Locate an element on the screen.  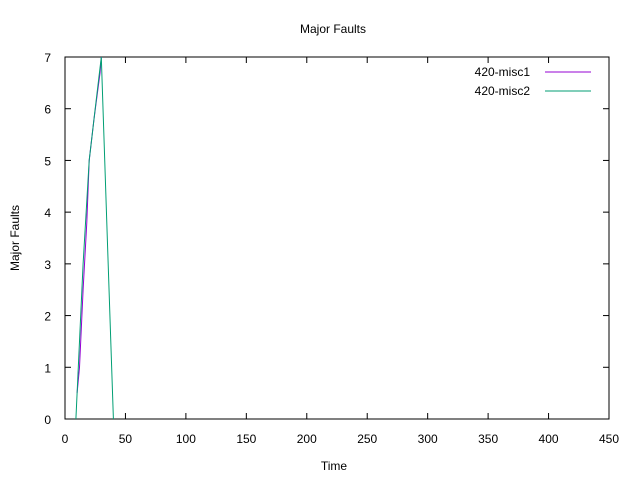
x-tick-label: 200 is located at coordinates (307, 439).